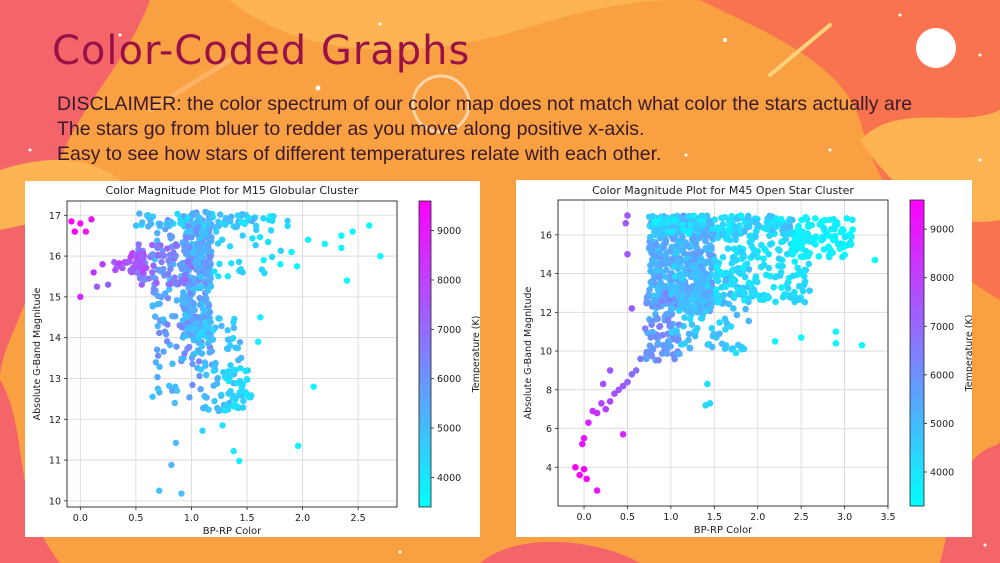  Describe the element at coordinates (528, 352) in the screenshot. I see `y-axis-label: Absolute G-Band Magnitude` at that location.